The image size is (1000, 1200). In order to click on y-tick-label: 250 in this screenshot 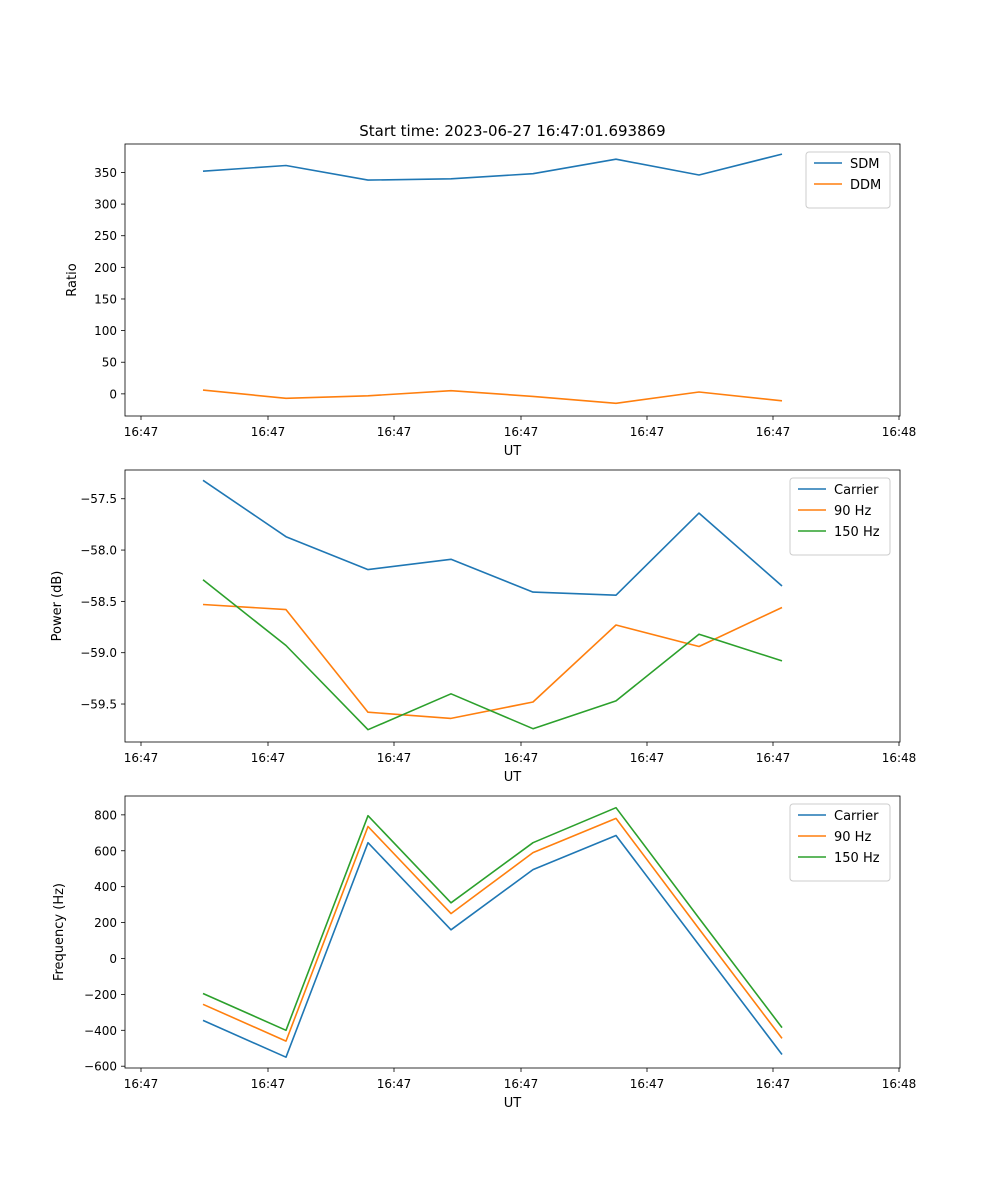, I will do `click(105, 236)`.